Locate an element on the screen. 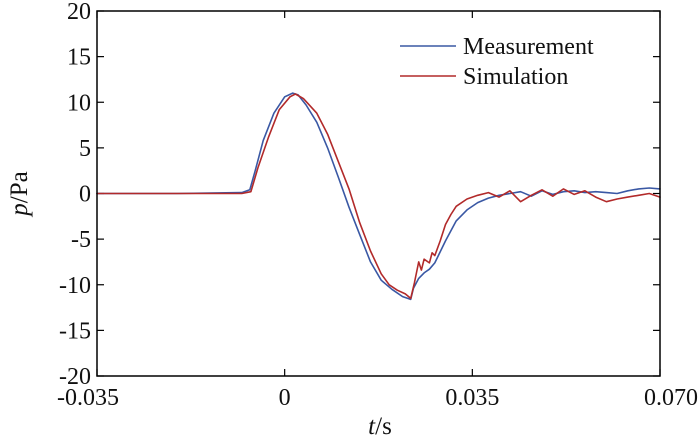 This screenshot has height=439, width=700. x-tick-label: -0.035 is located at coordinates (88, 398).